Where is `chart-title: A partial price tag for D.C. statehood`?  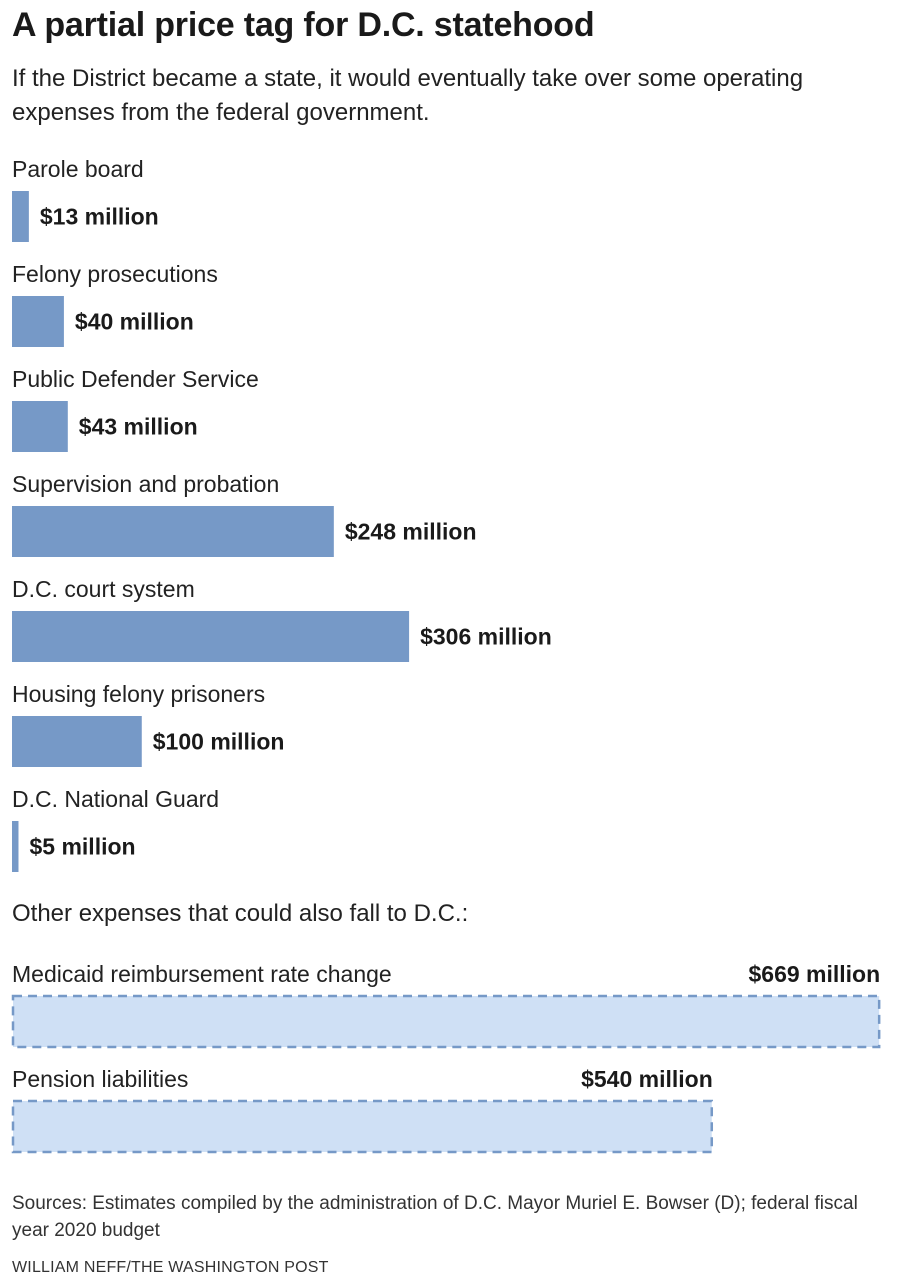 chart-title: A partial price tag for D.C. statehood is located at coordinates (303, 25).